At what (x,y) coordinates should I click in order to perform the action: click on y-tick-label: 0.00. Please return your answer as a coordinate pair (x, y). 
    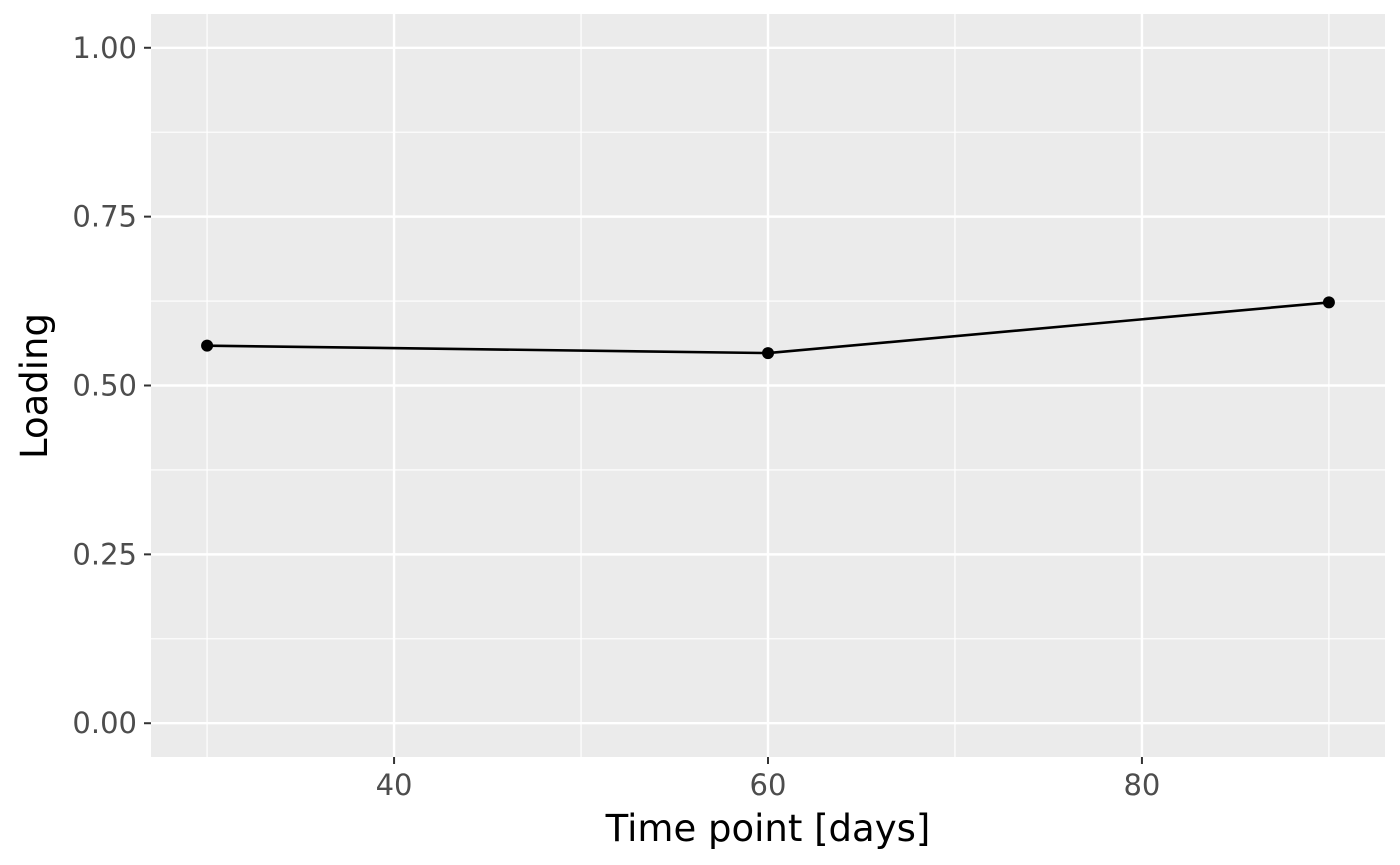
    Looking at the image, I should click on (104, 723).